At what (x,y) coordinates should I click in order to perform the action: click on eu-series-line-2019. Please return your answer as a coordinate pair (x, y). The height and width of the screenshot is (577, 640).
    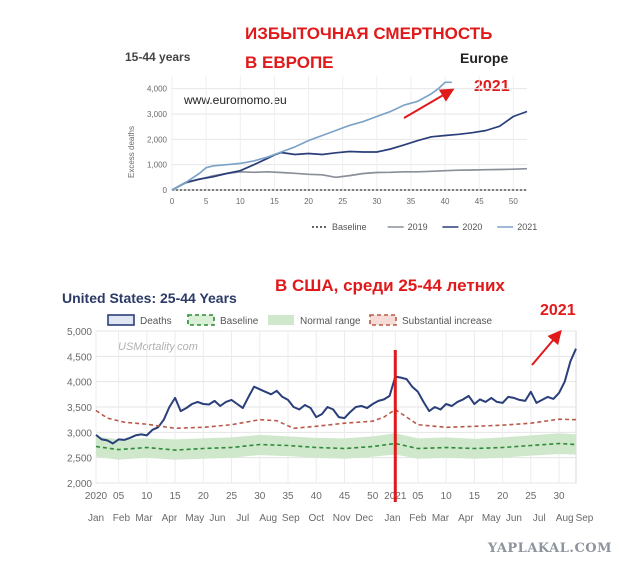
    Looking at the image, I should click on (349, 179).